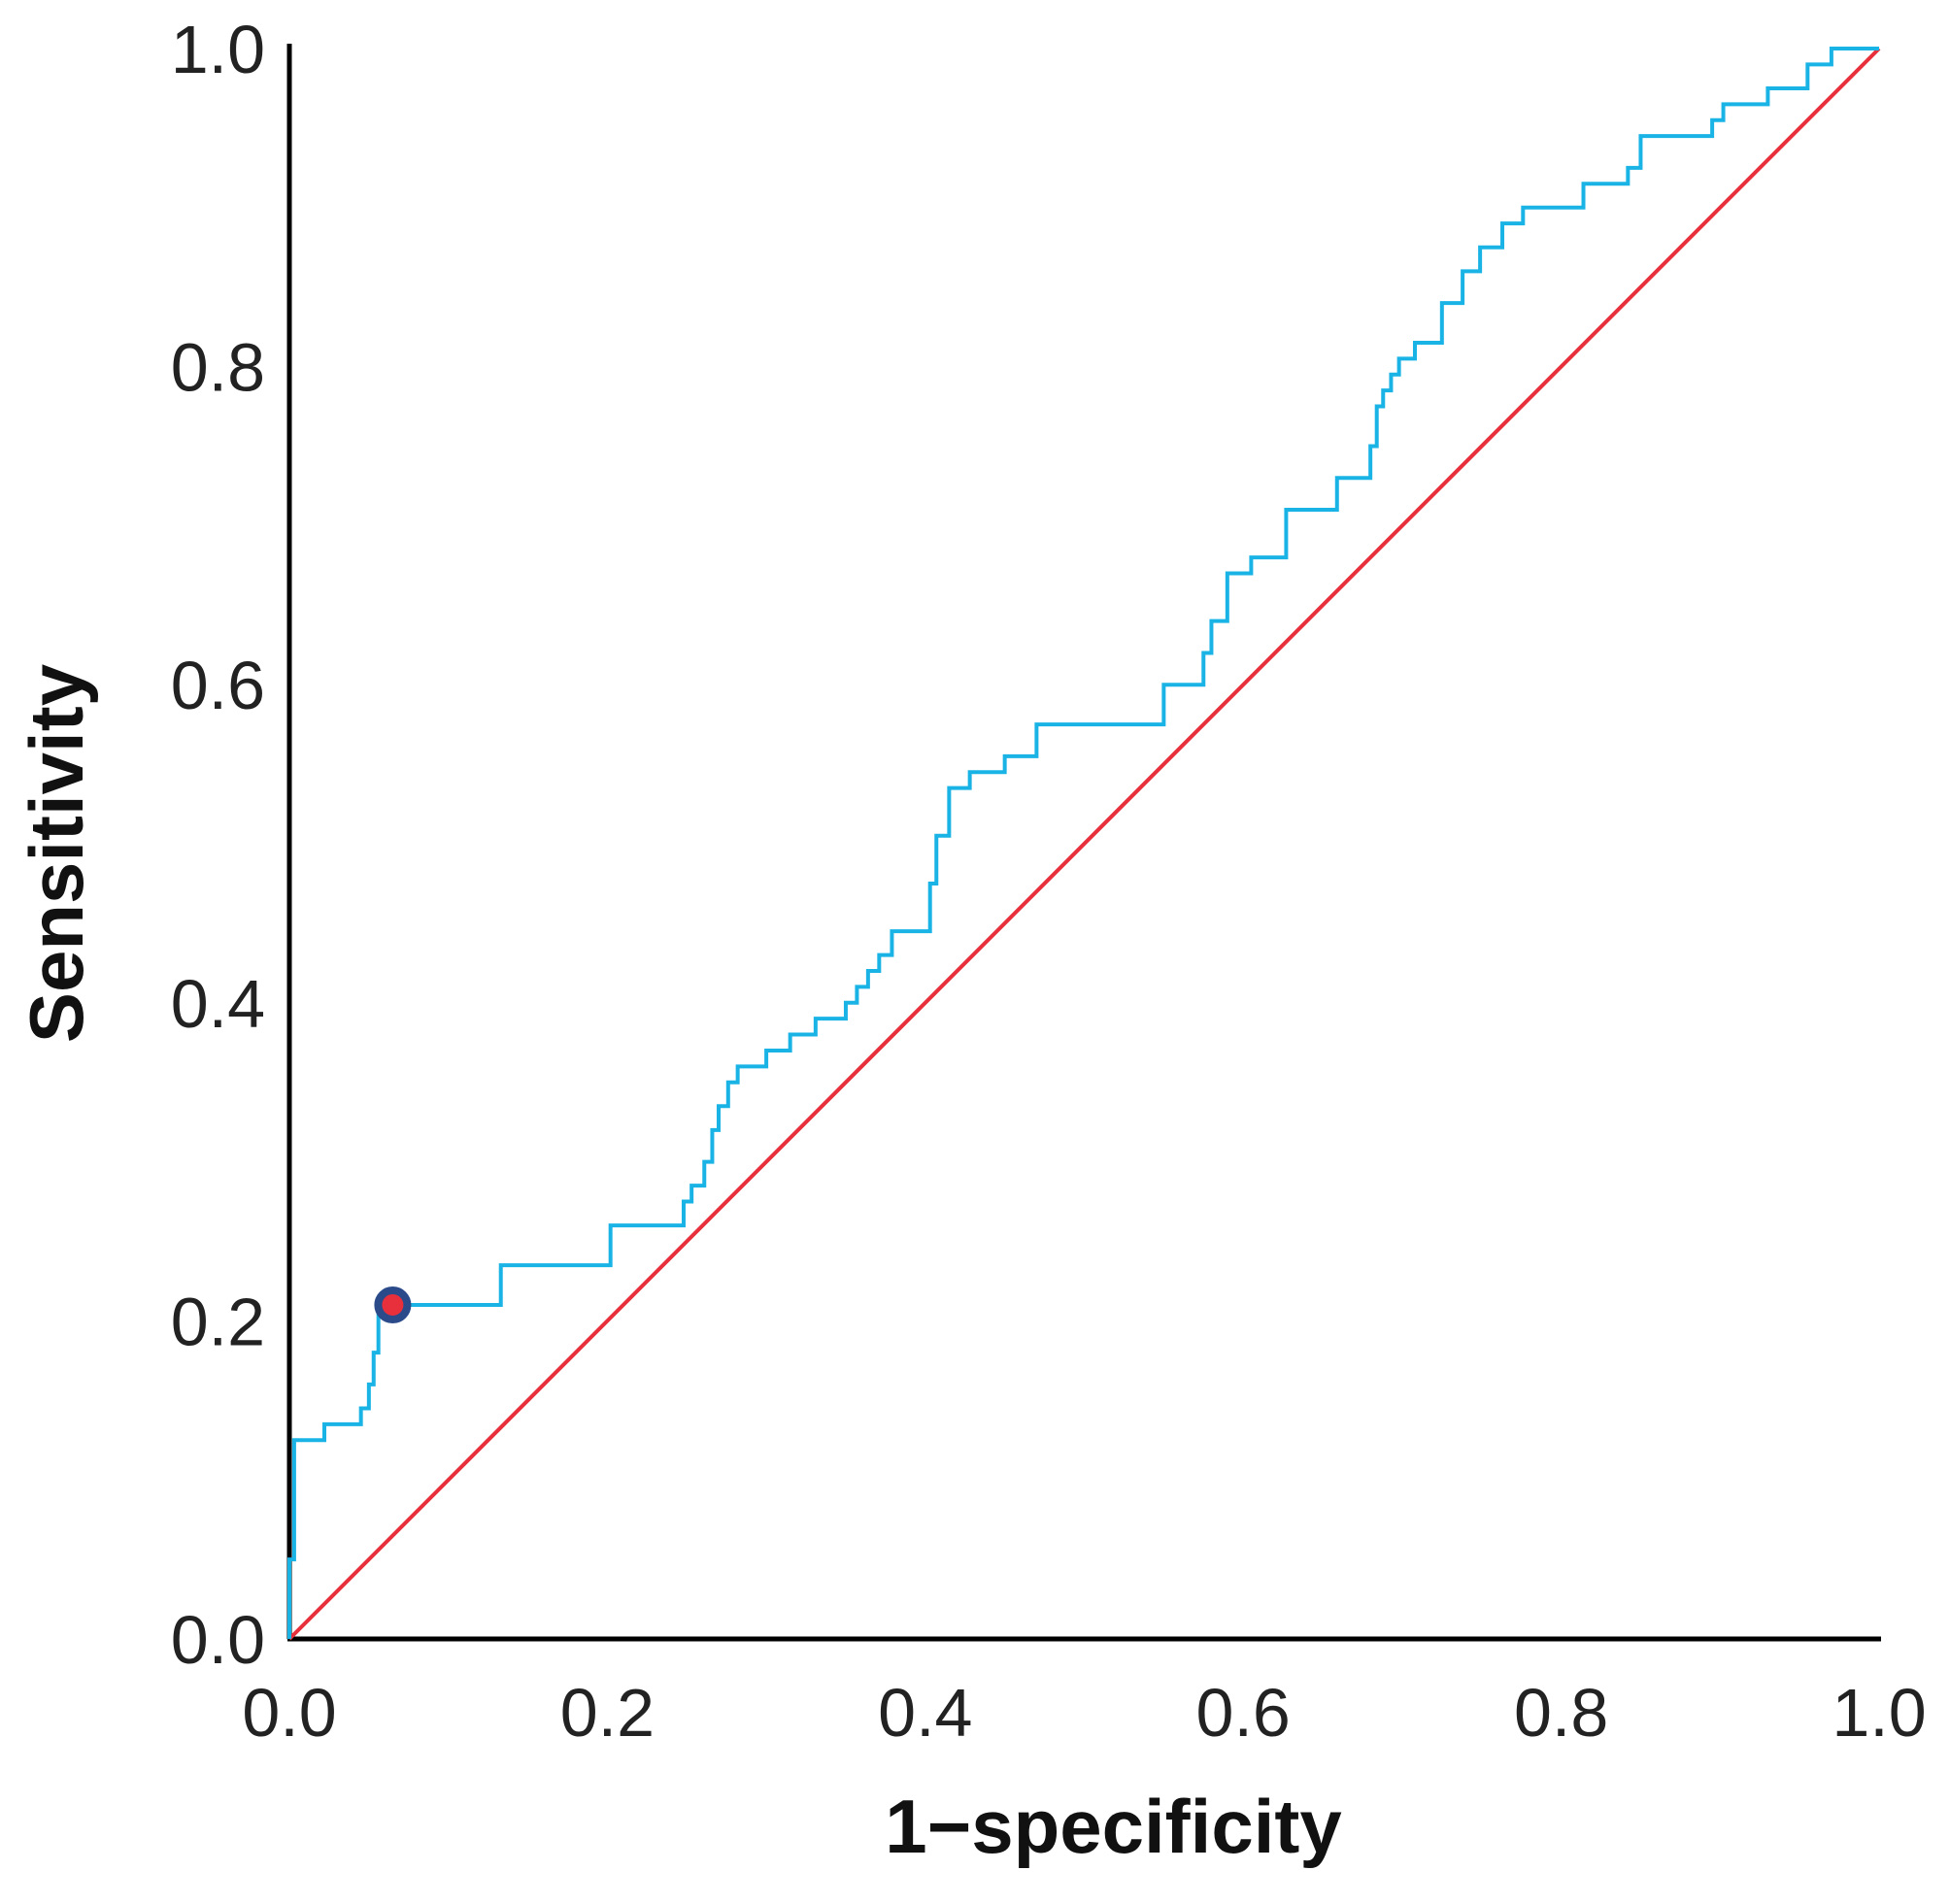 This screenshot has height=1904, width=1950. Describe the element at coordinates (218, 1004) in the screenshot. I see `y-tick-label: 0.4` at that location.